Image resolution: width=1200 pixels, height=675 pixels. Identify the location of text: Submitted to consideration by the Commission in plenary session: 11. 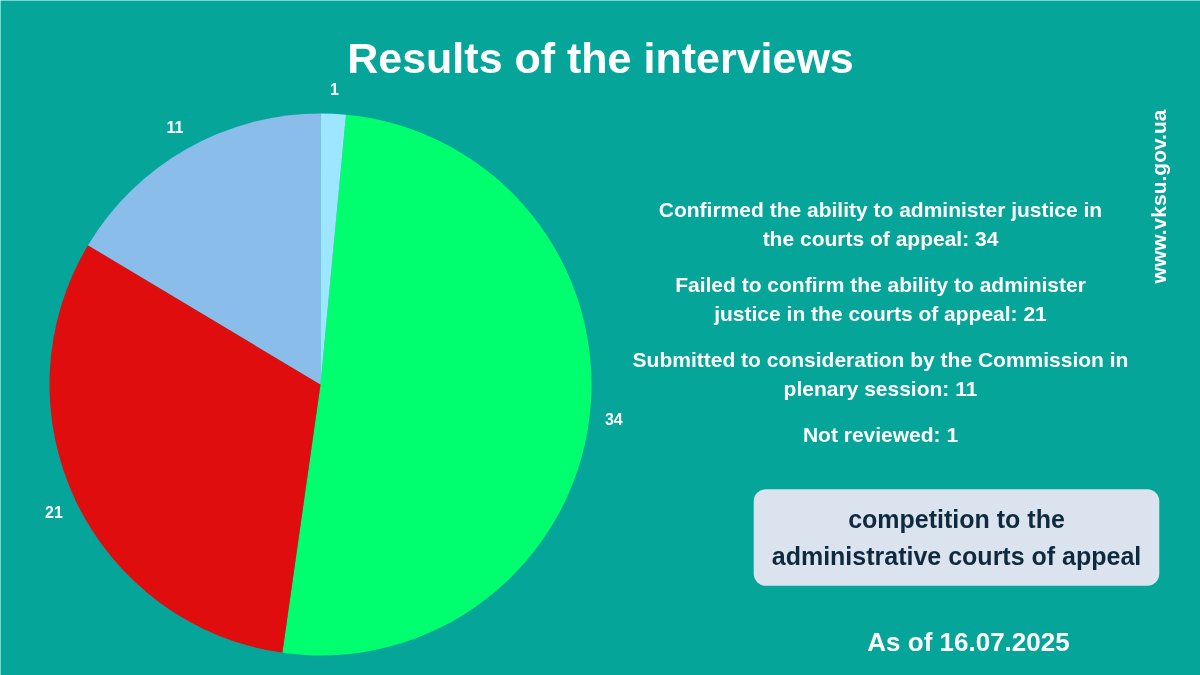
(880, 373).